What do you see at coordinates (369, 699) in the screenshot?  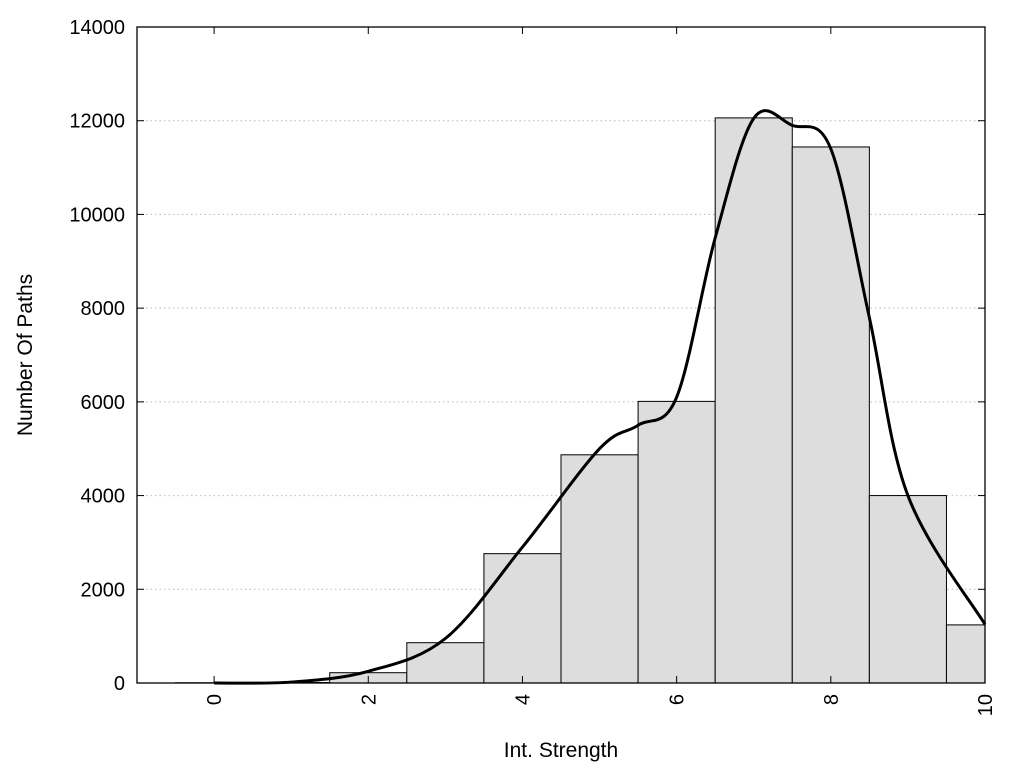 I see `x-tick-label: 2` at bounding box center [369, 699].